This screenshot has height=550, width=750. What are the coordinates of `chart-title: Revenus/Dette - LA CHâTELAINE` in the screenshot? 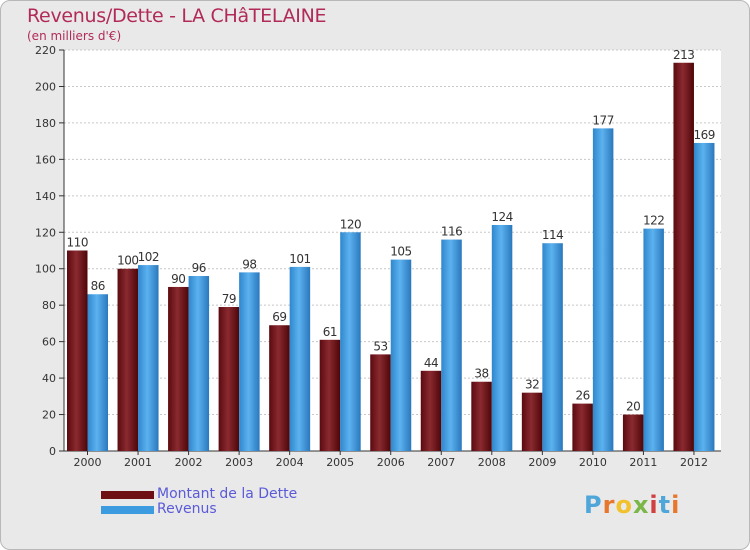 It's located at (177, 16).